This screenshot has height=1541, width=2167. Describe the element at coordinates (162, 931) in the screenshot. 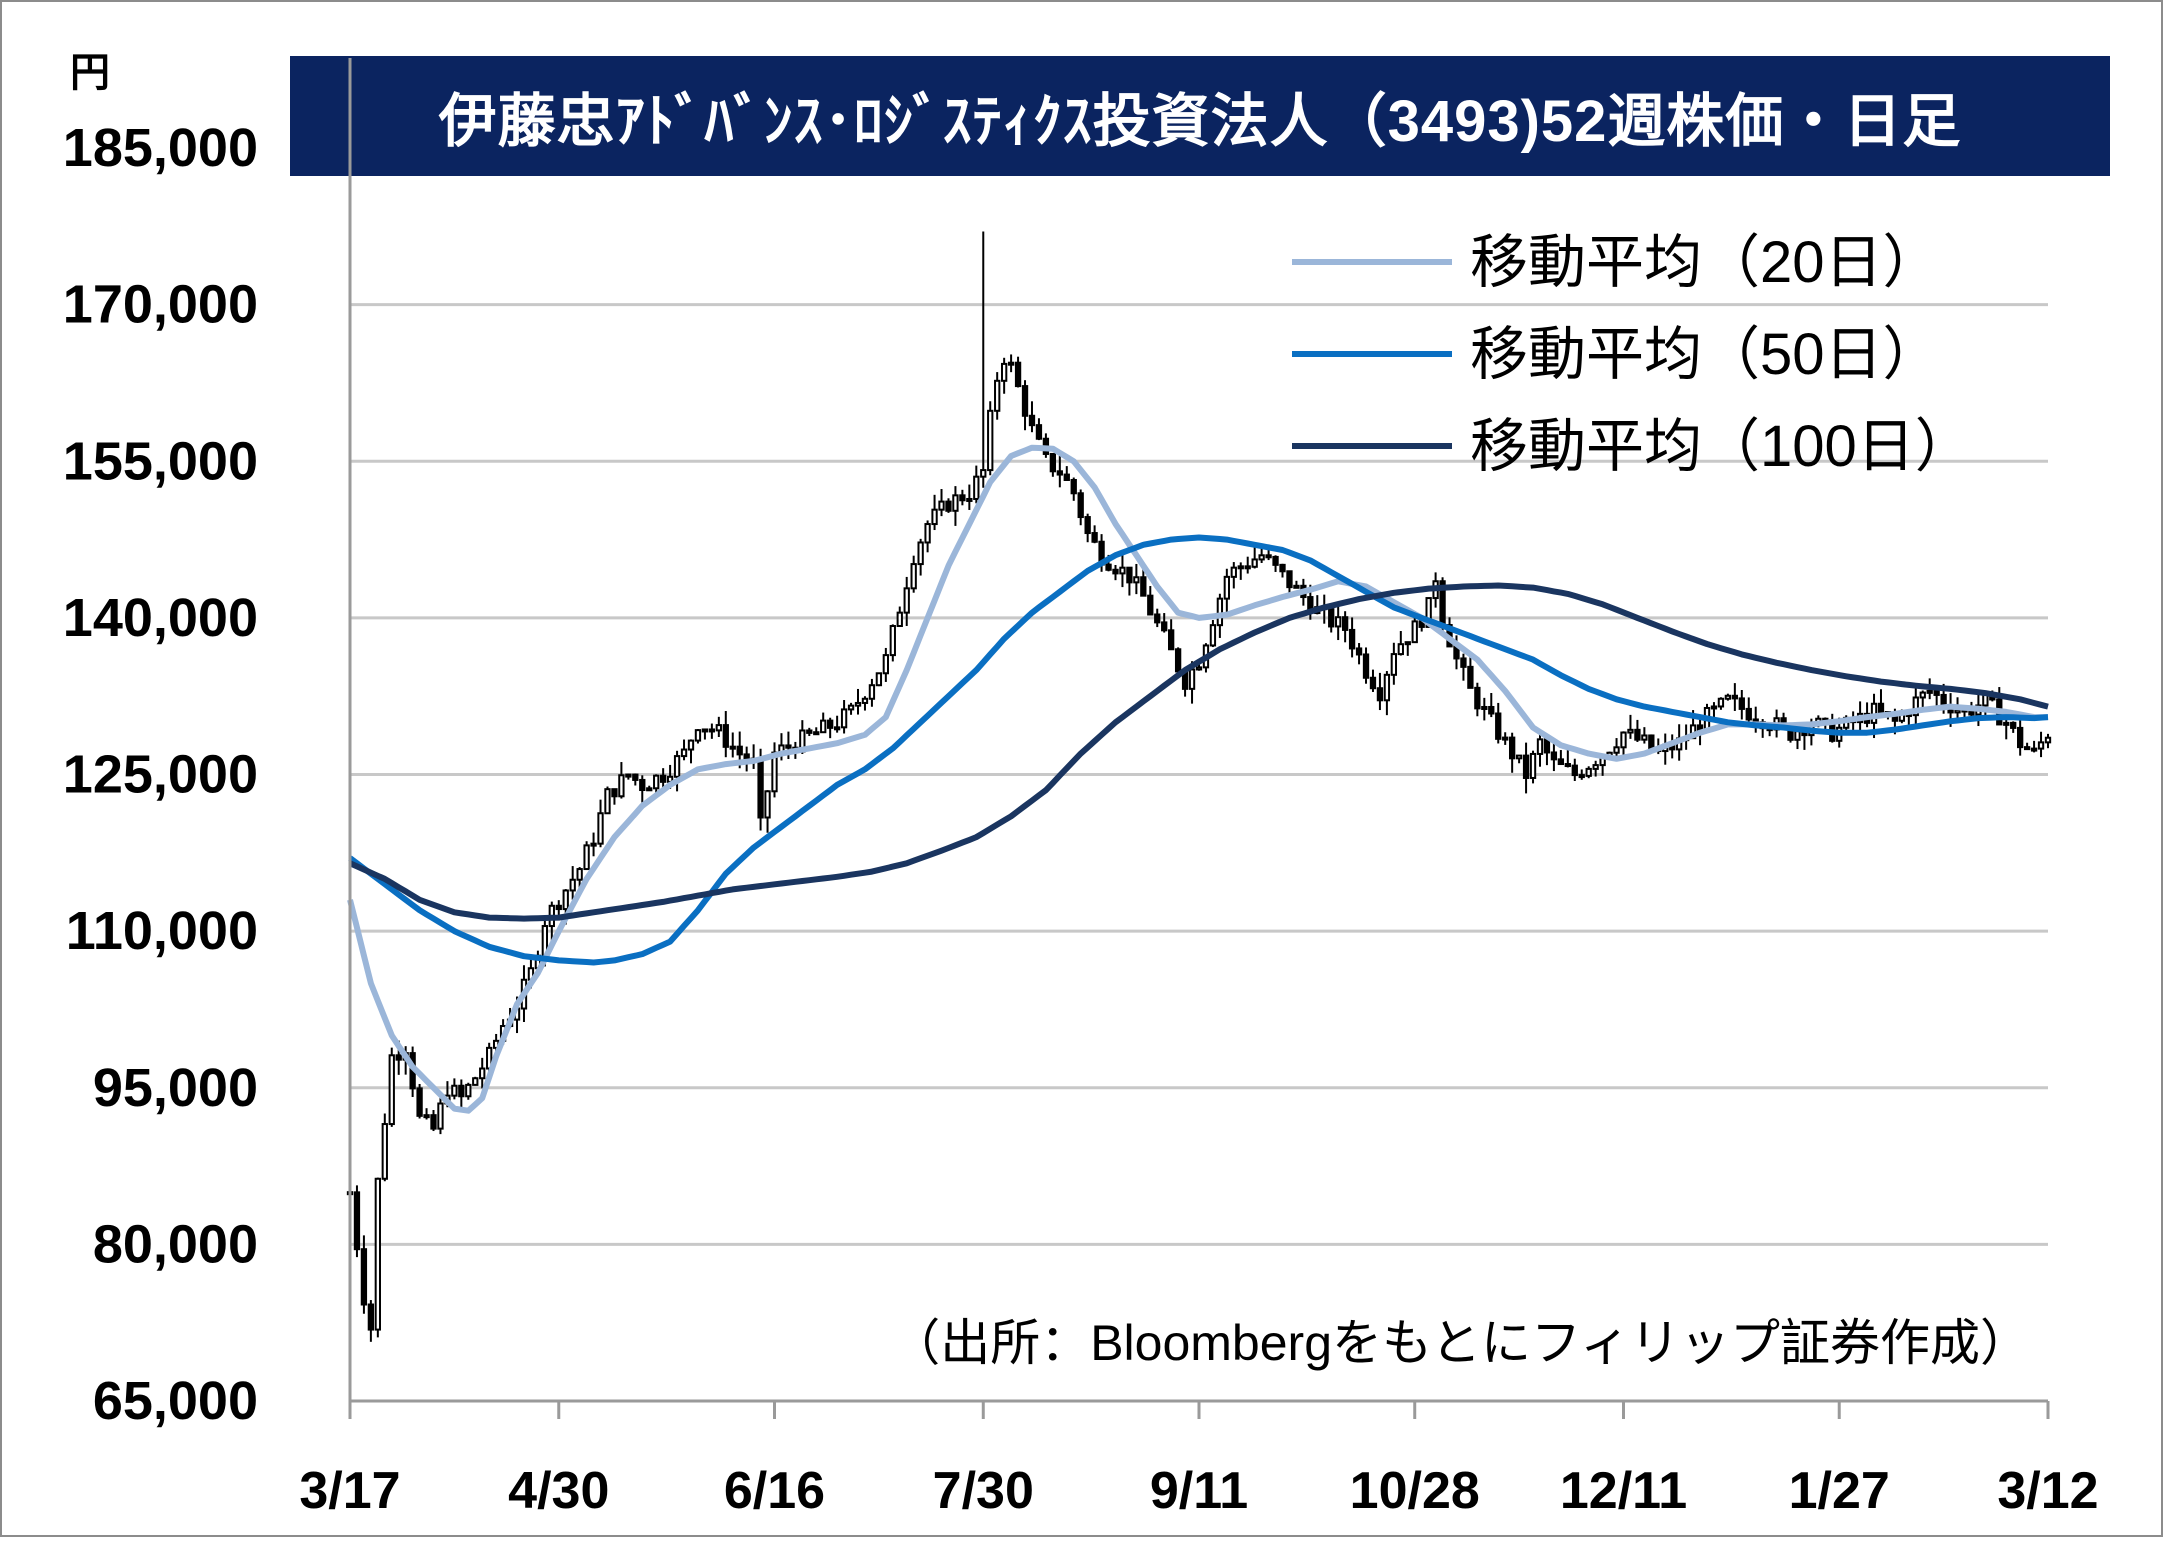

I see `y-tick-label: 110,000` at that location.